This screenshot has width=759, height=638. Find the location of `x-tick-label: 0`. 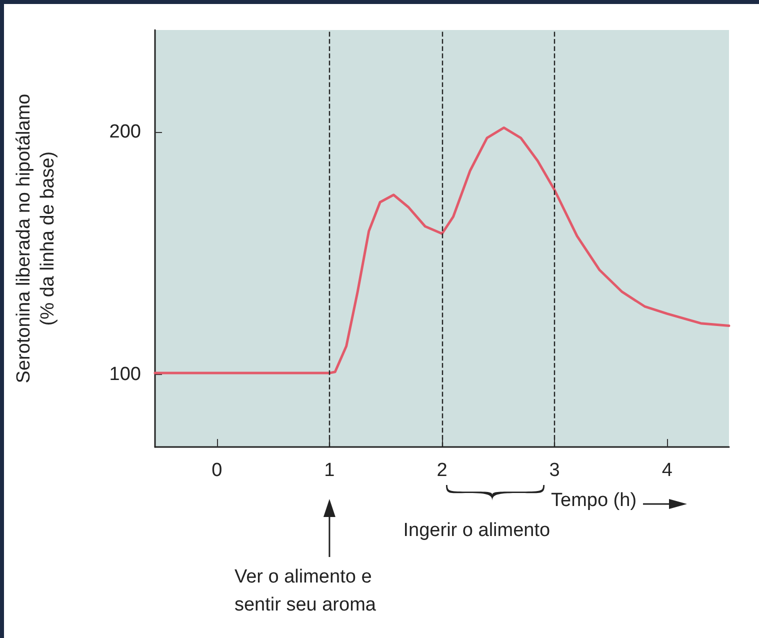

x-tick-label: 0 is located at coordinates (217, 470).